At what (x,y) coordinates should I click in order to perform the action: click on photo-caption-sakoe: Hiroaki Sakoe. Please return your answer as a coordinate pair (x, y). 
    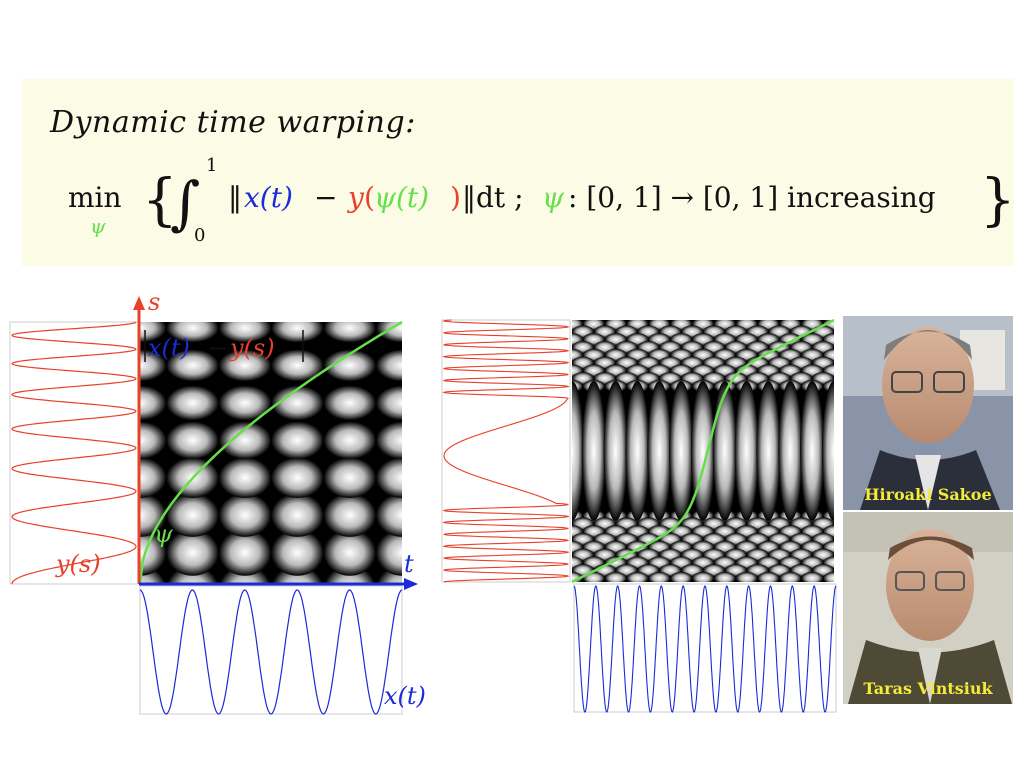
    Looking at the image, I should click on (927, 494).